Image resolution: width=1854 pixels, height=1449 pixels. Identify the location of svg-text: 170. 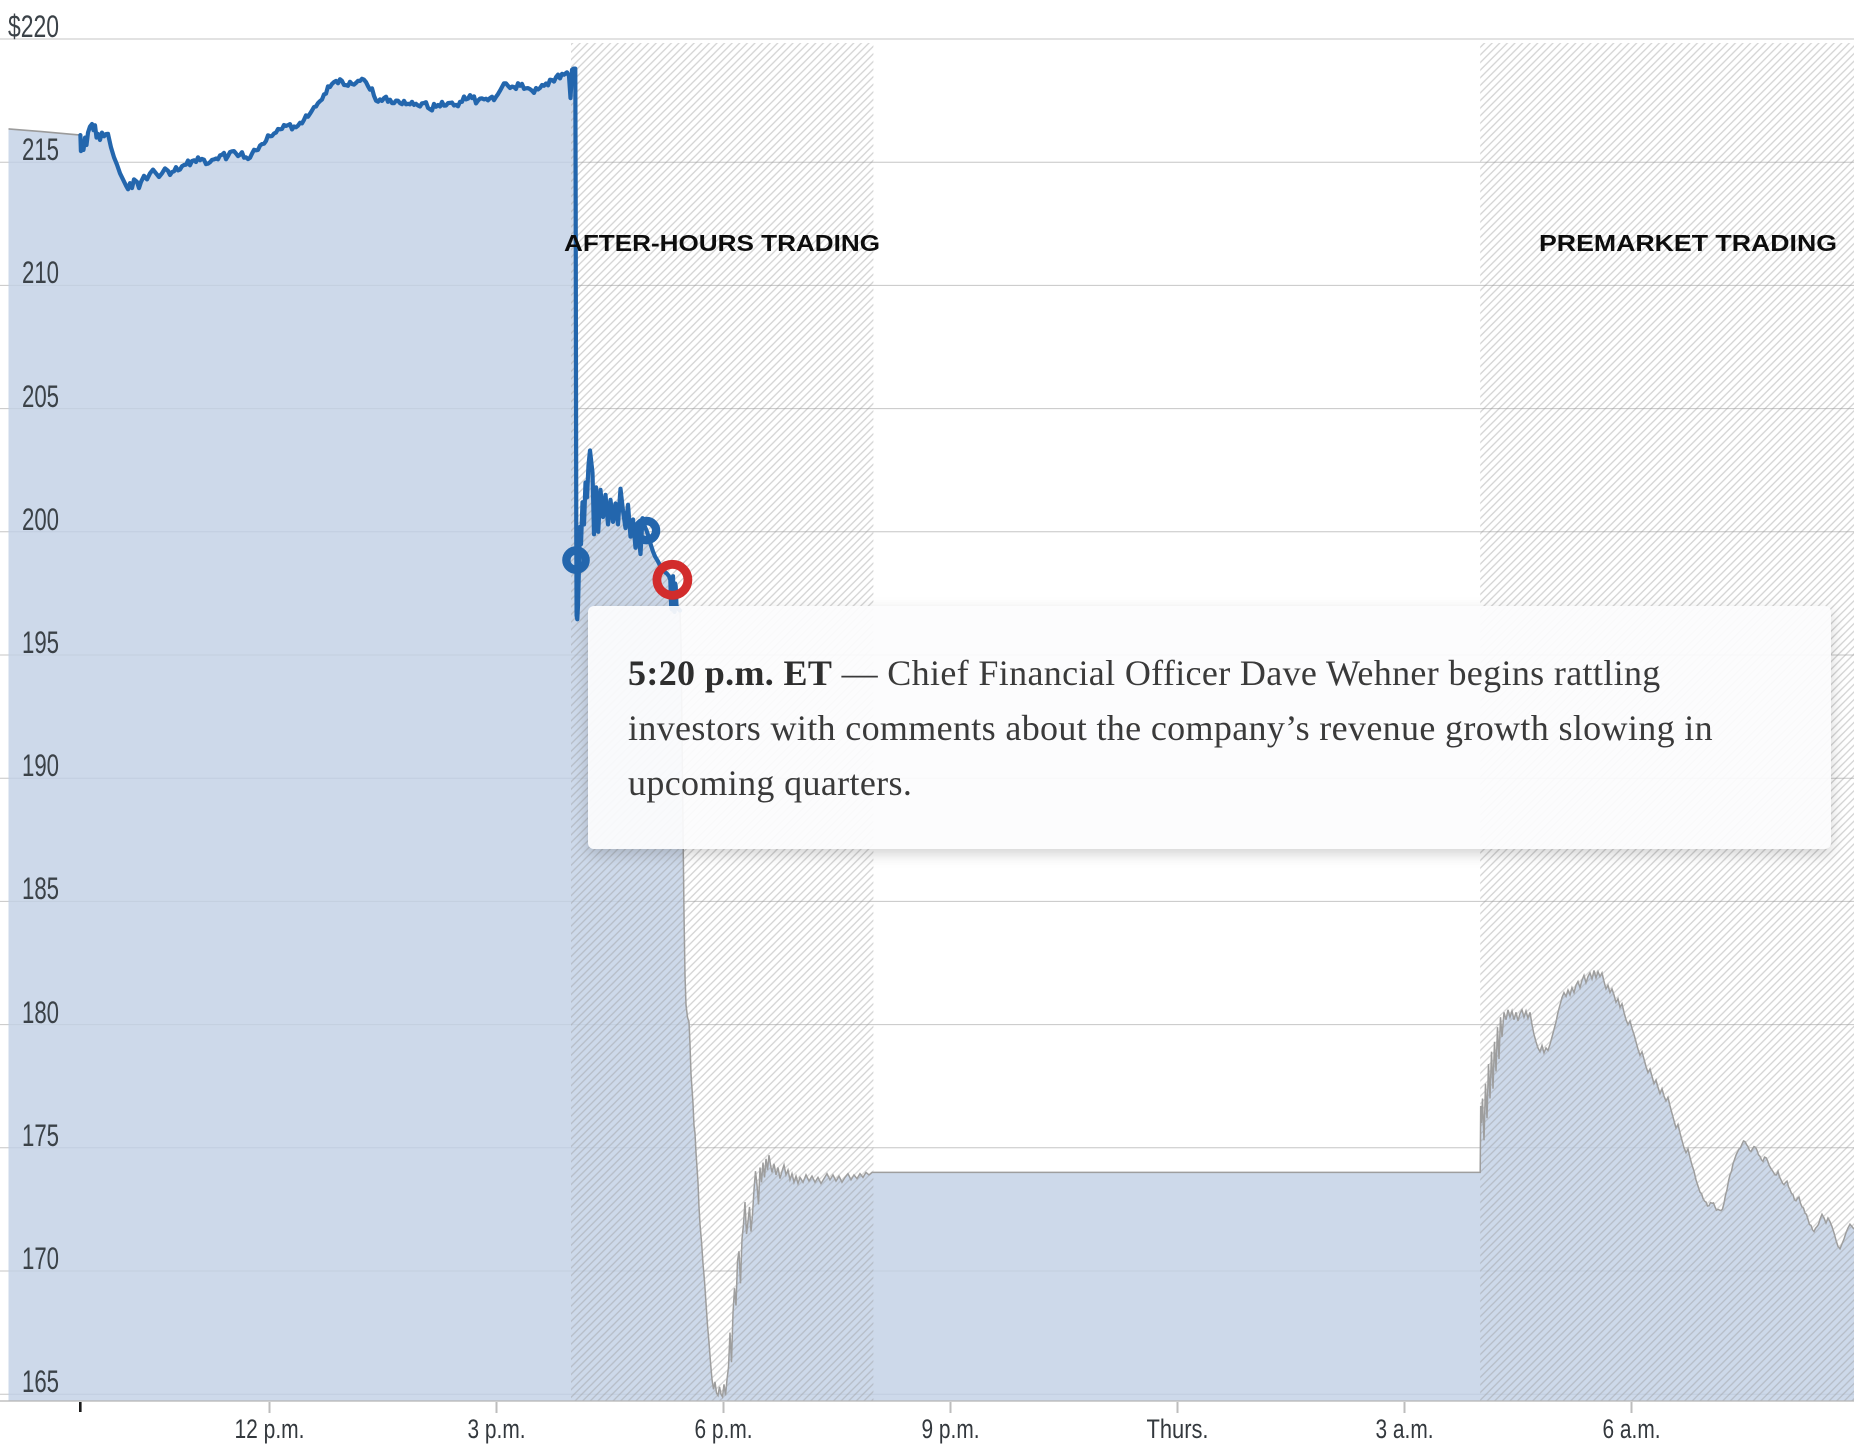
(40, 1258).